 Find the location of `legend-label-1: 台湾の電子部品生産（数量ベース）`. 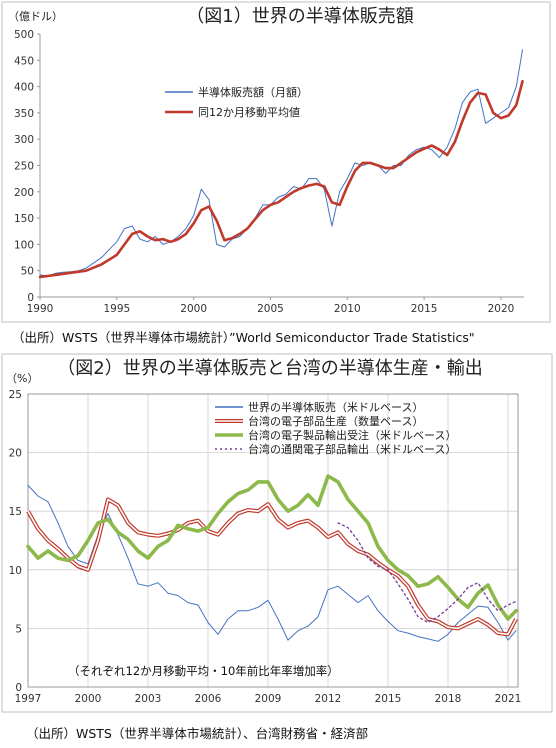

legend-label-1: 台湾の電子部品生産（数量ベース） is located at coordinates (335, 421).